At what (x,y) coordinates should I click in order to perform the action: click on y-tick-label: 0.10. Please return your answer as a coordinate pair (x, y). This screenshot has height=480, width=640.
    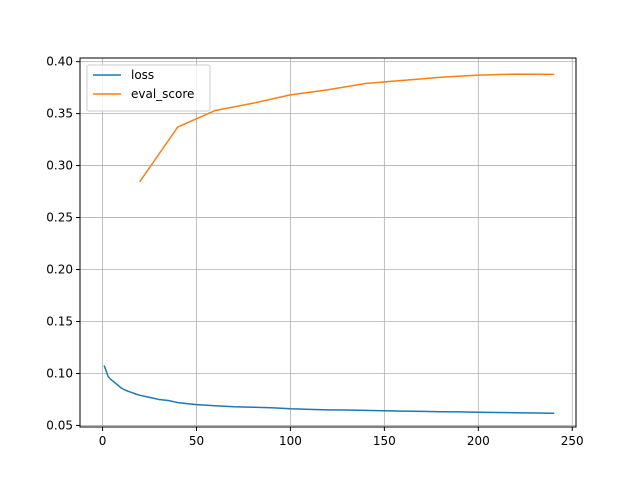
    Looking at the image, I should click on (59, 373).